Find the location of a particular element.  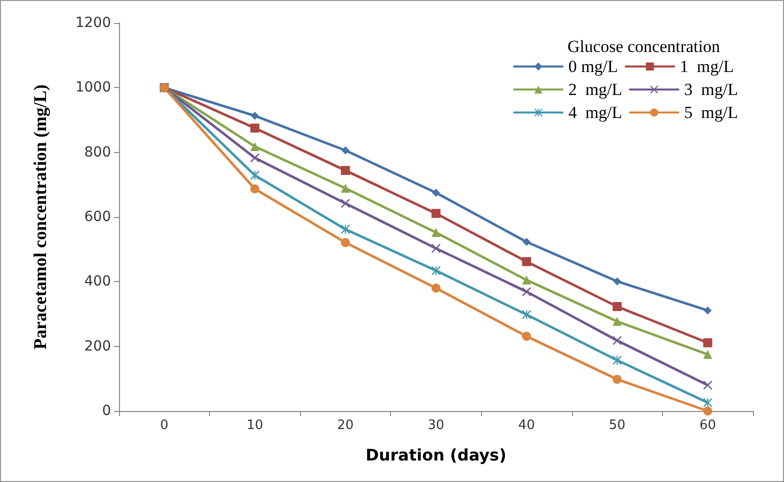

x-tick-label: 50 is located at coordinates (617, 425).